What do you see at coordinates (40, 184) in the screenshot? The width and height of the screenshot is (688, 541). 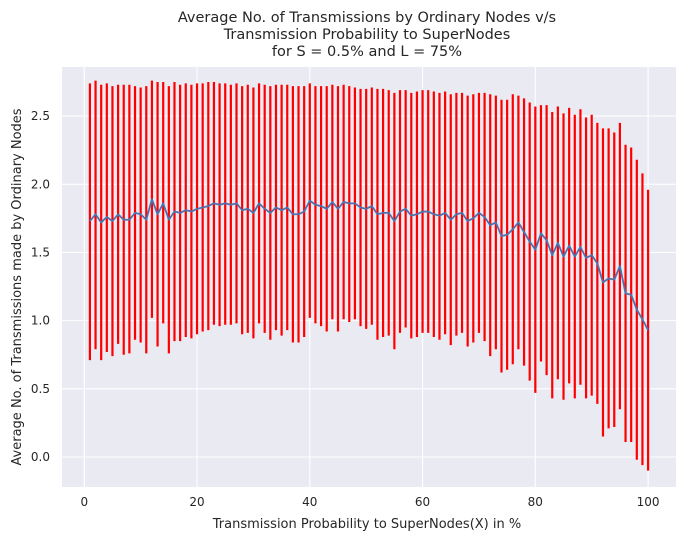 I see `y-tick-label: 2.0` at bounding box center [40, 184].